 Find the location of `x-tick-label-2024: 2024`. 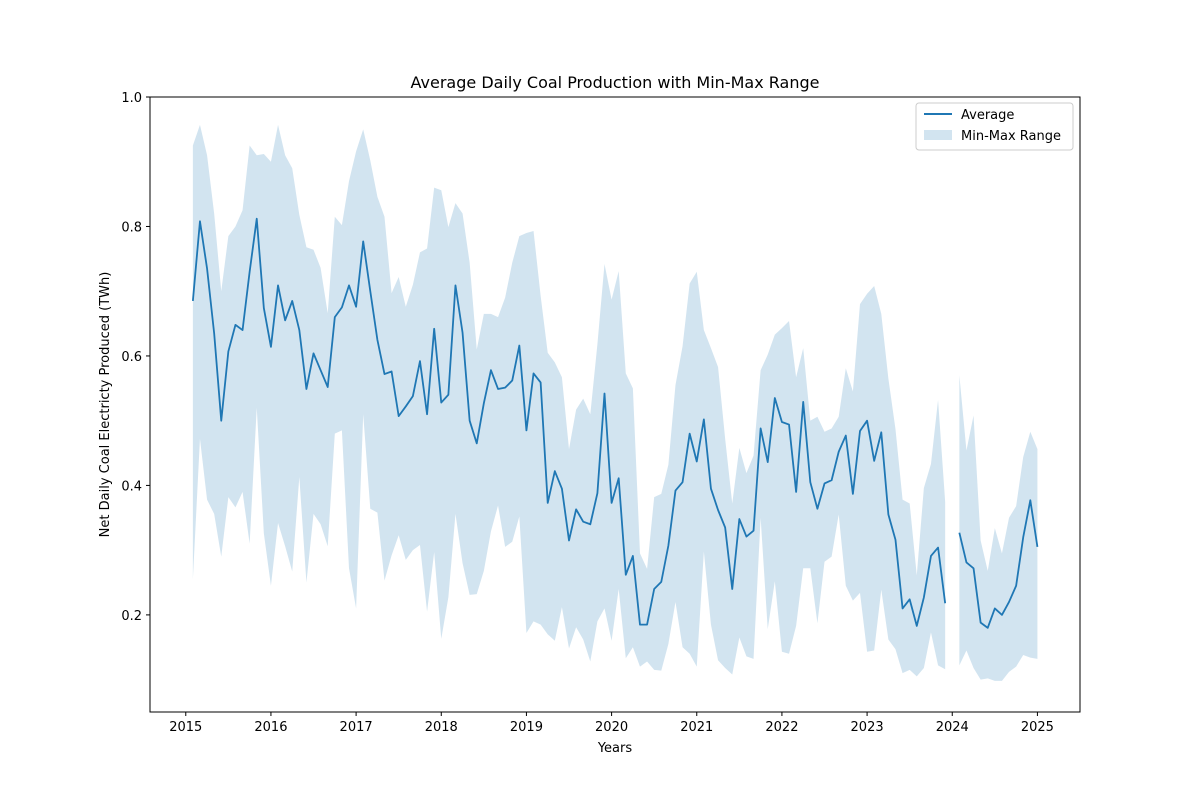

x-tick-label-2024: 2024 is located at coordinates (952, 727).